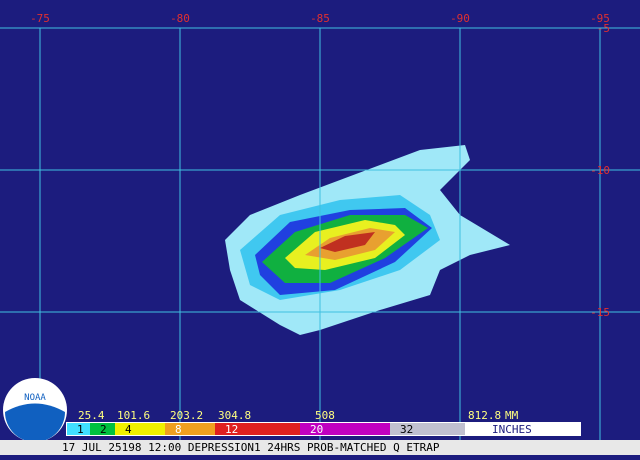 This screenshot has width=640, height=460. I want to click on longitude-label: -80, so click(180, 18).